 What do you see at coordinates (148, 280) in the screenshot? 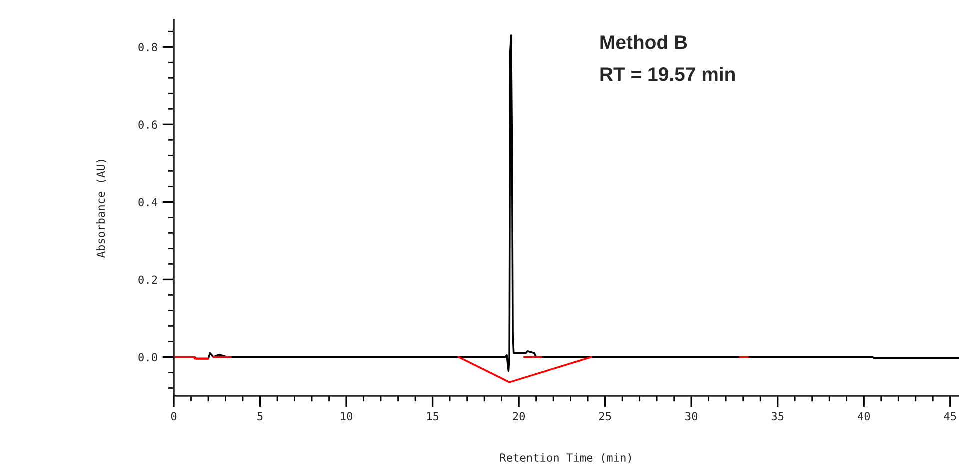
I see `y-tick-label: 0.2` at bounding box center [148, 280].